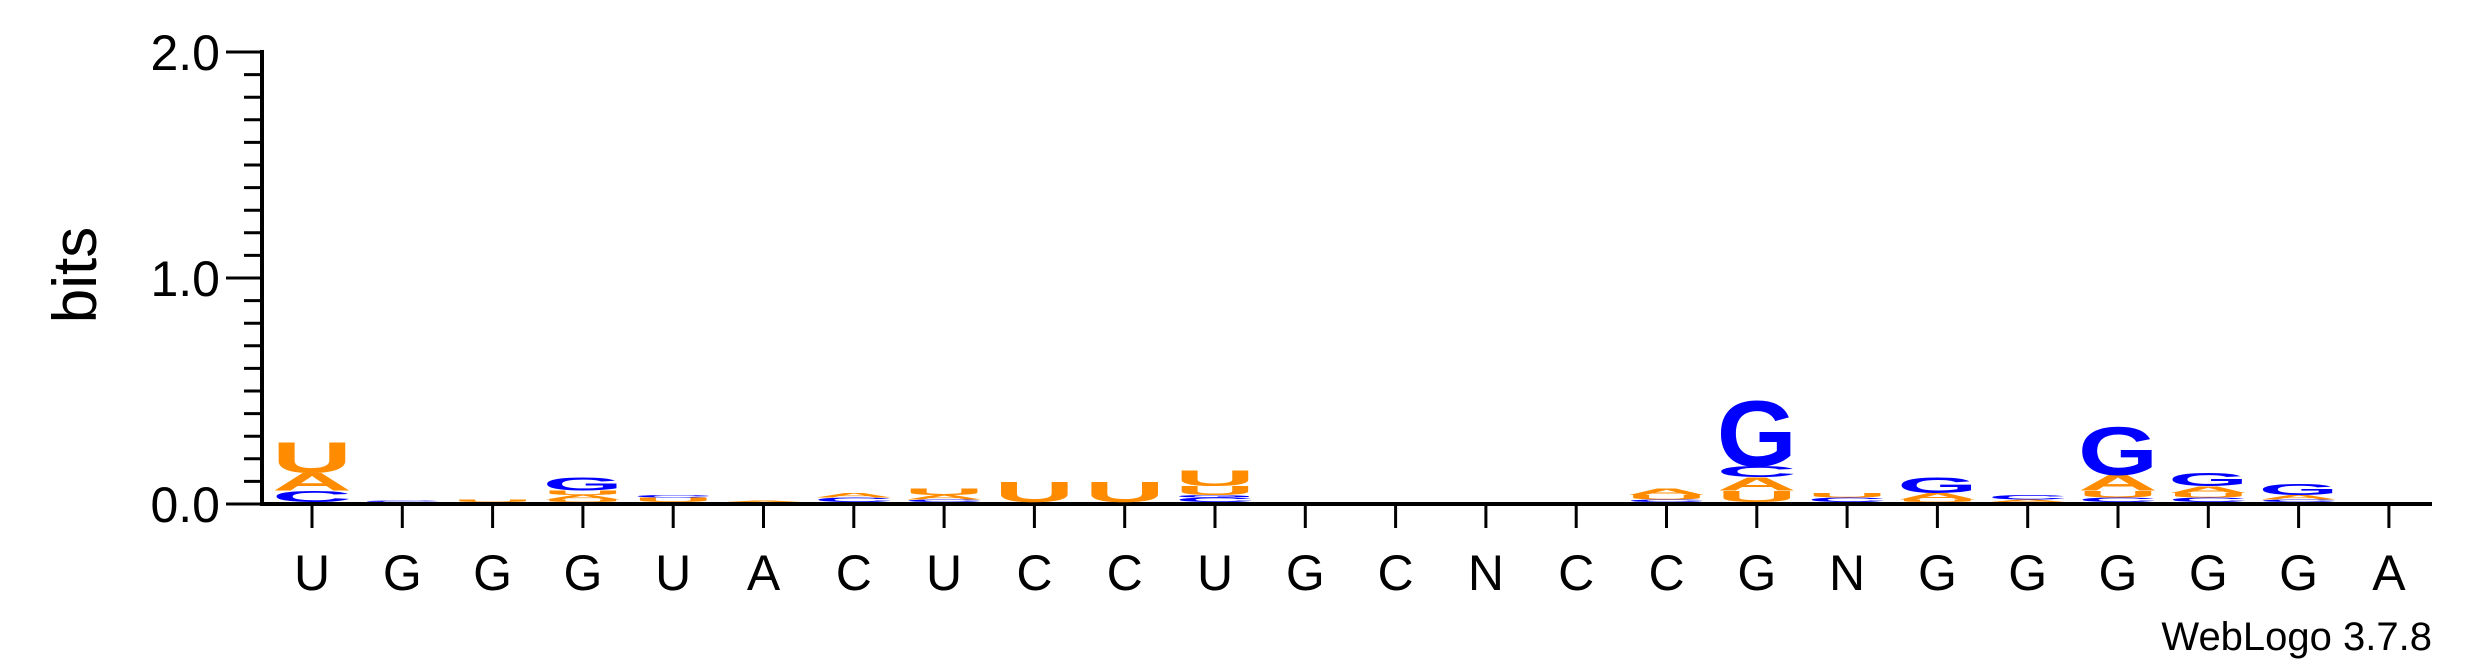  What do you see at coordinates (1847, 573) in the screenshot?
I see `x-tick-label: N` at bounding box center [1847, 573].